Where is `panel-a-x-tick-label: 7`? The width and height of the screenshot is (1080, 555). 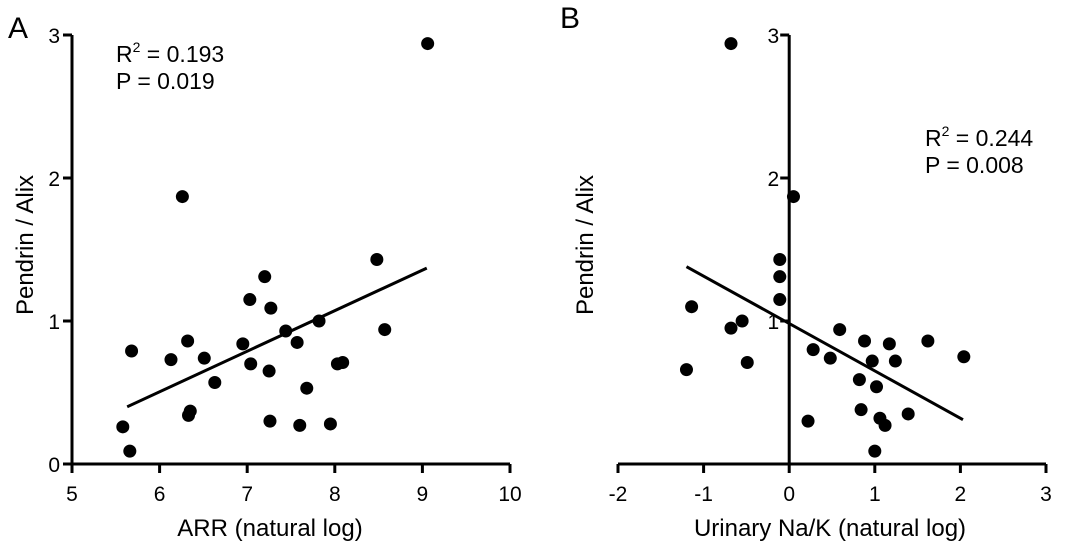
panel-a-x-tick-label: 7 is located at coordinates (247, 494).